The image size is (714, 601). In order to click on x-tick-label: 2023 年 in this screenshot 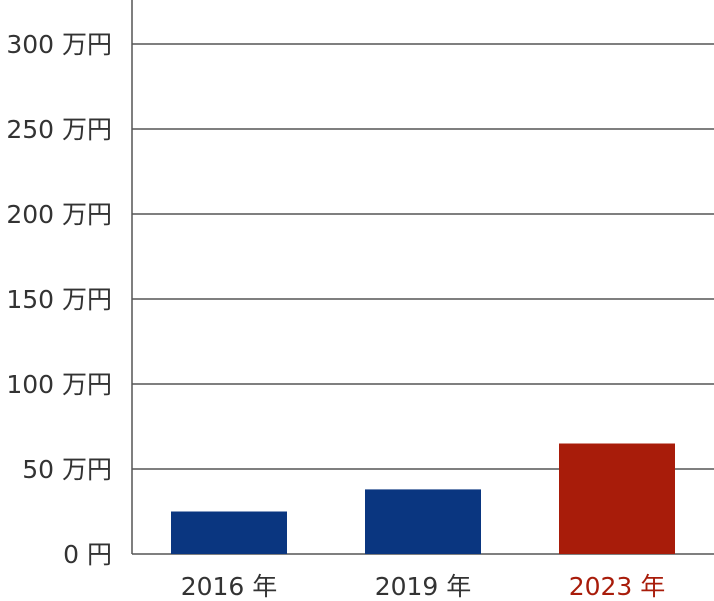, I will do `click(617, 586)`.